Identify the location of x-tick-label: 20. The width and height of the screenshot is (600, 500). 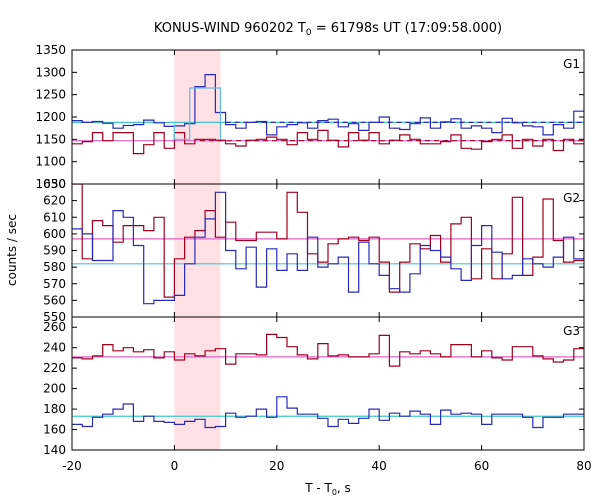
(276, 466).